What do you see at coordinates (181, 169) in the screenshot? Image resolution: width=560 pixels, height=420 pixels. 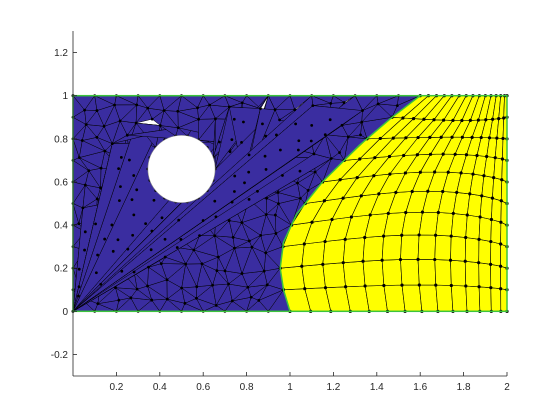 I see `hole` at bounding box center [181, 169].